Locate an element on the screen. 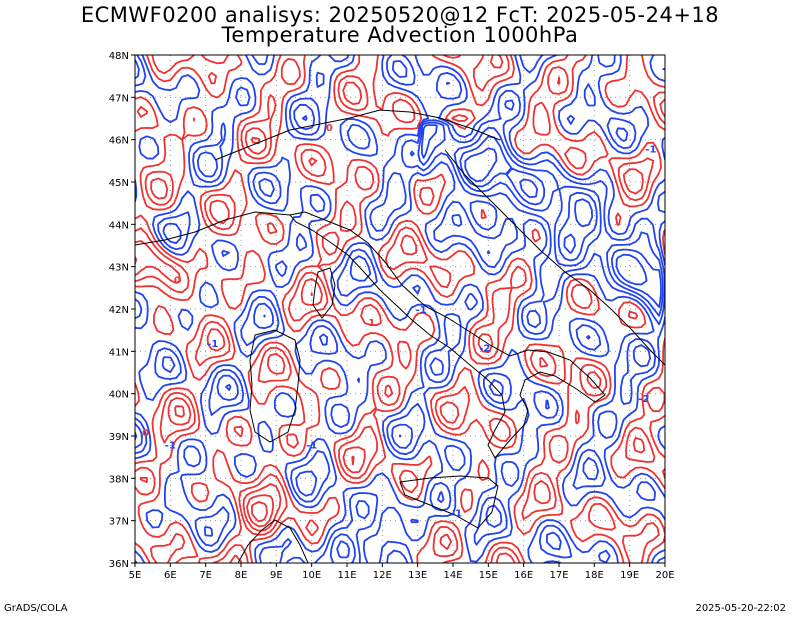 The height and width of the screenshot is (618, 800). lon-tick-label: 15E is located at coordinates (488, 575).